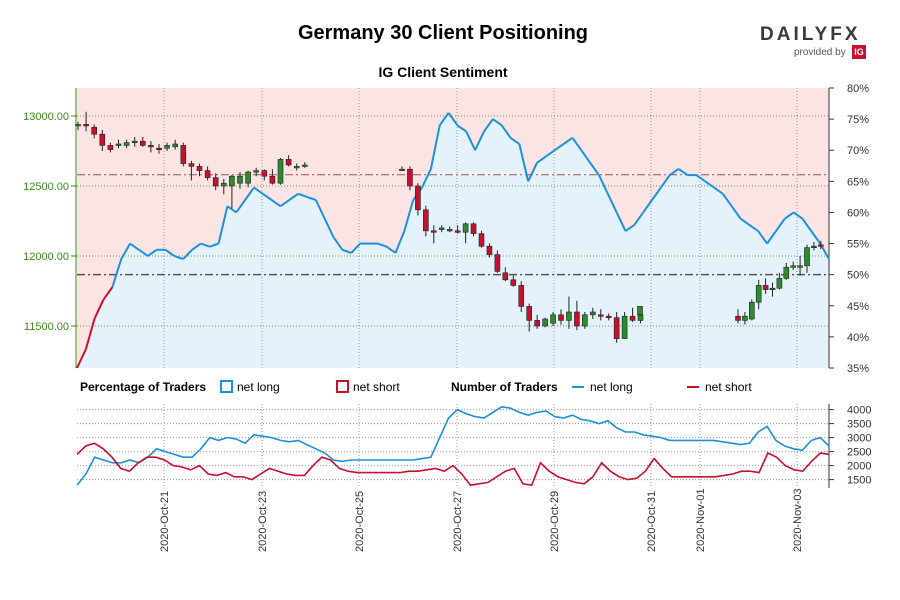 The image size is (900, 600). I want to click on net-short-count-line, so click(453, 464).